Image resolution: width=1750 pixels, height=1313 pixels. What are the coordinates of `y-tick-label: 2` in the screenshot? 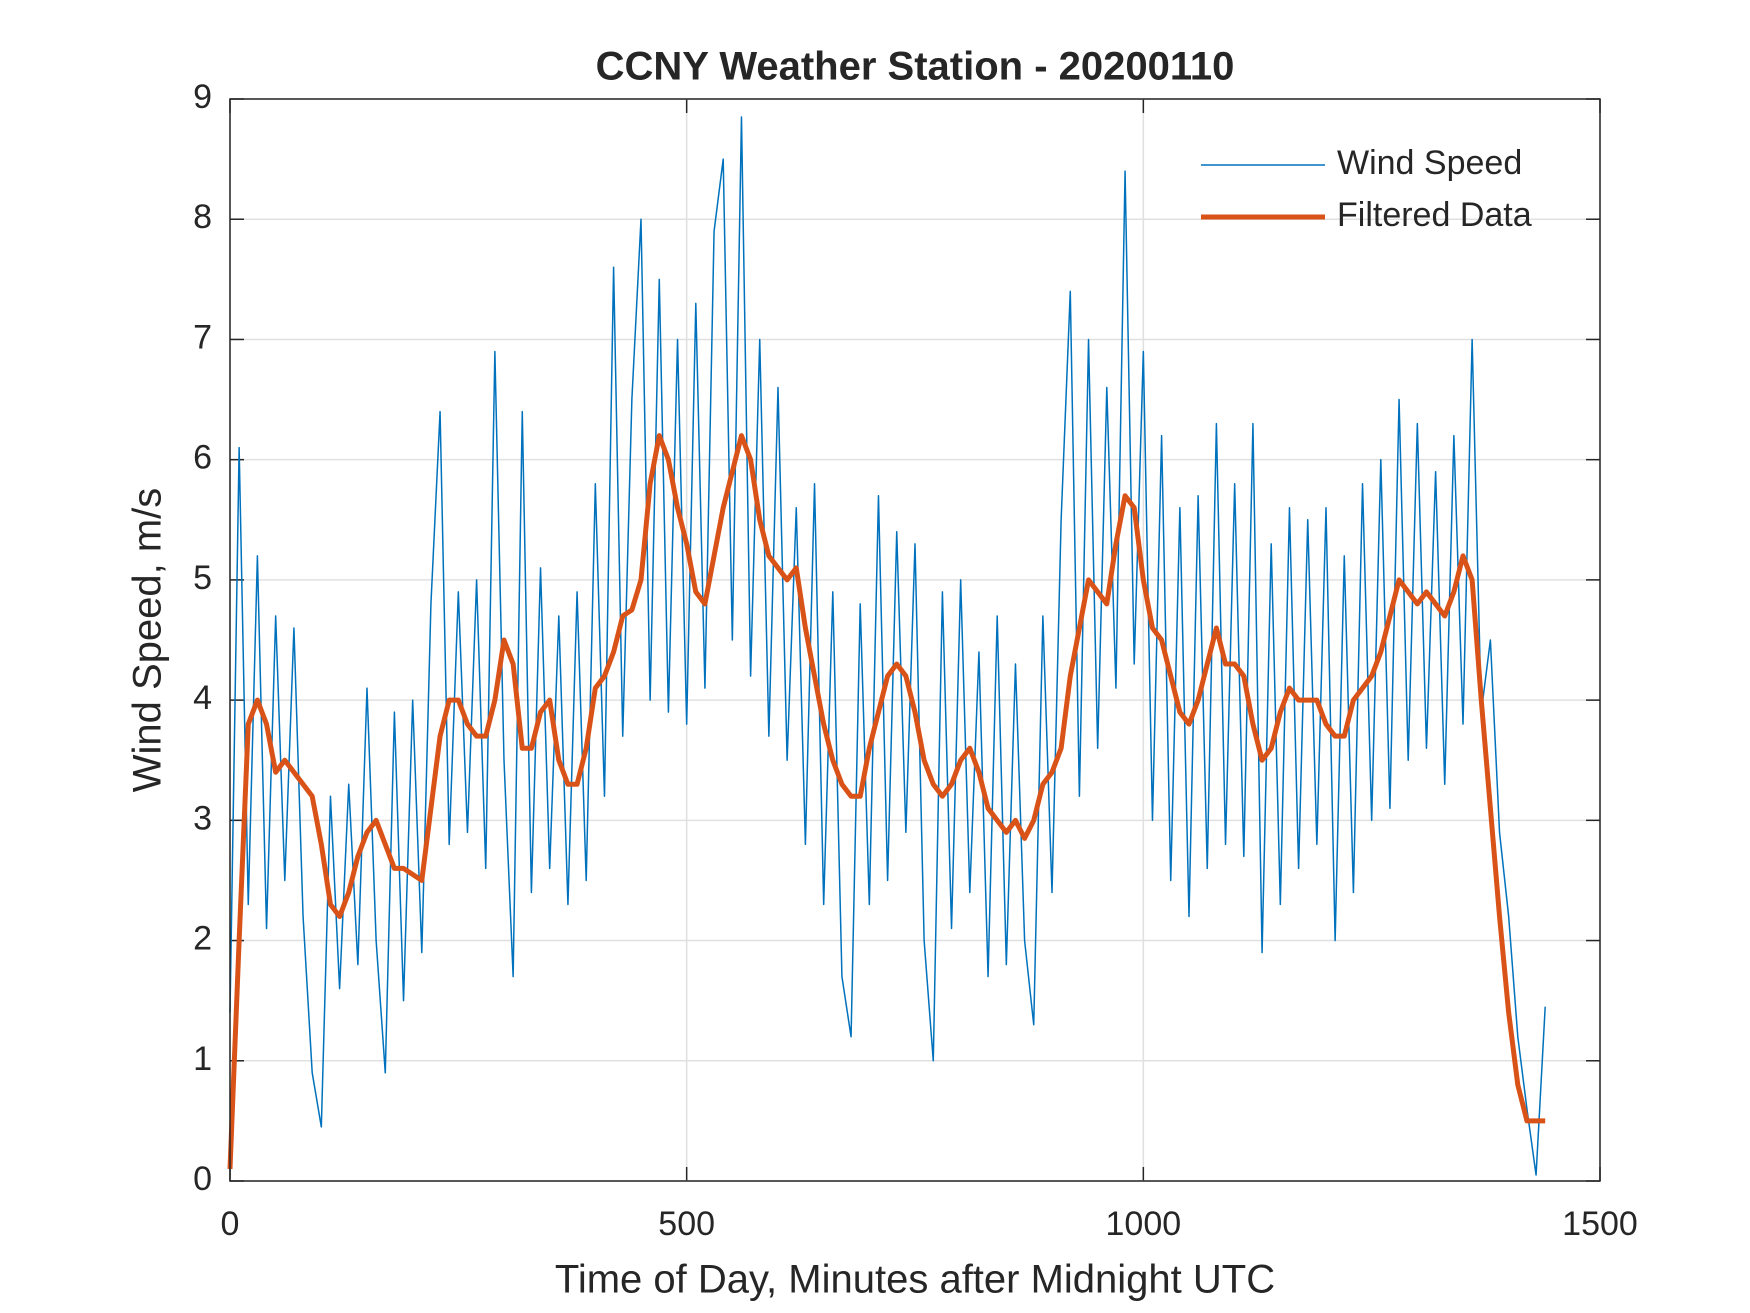 It's located at (202, 939).